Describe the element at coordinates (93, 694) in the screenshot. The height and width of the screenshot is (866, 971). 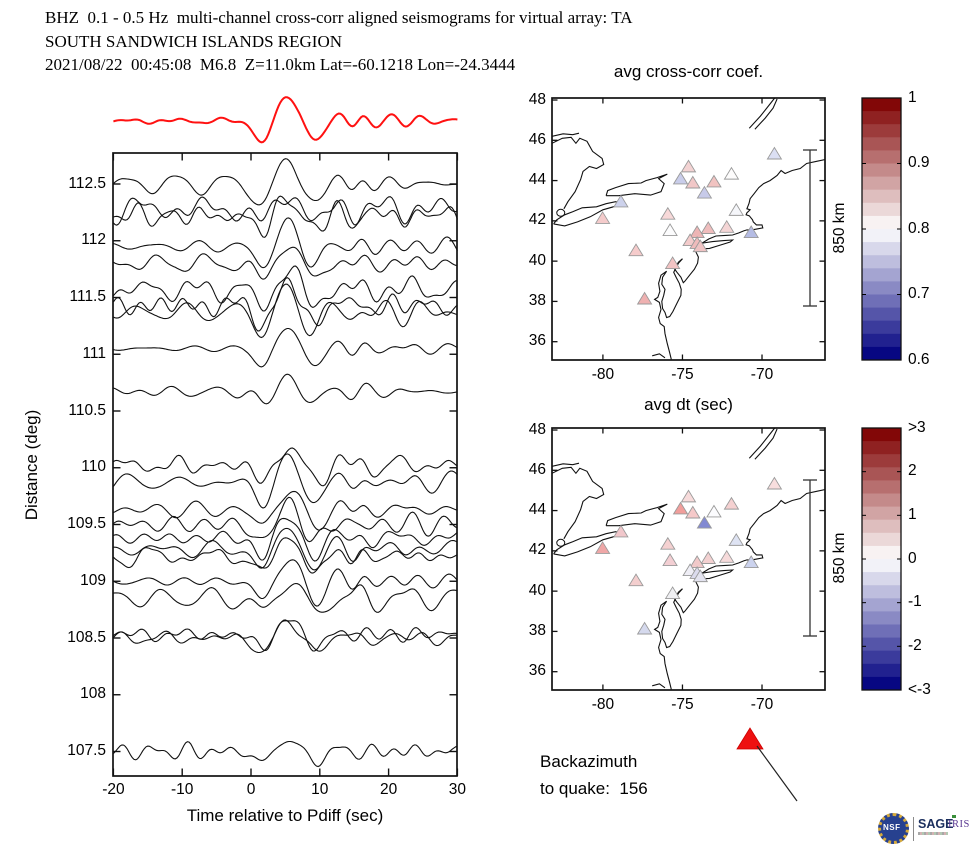
I see `seis-y-tick-label: 108` at that location.